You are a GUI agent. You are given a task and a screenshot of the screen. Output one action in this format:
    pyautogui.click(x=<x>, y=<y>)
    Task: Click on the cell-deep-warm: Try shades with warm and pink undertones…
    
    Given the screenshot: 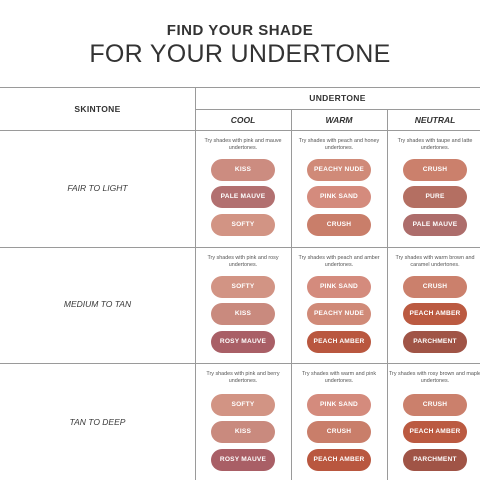 What is the action you would take?
    pyautogui.click(x=339, y=421)
    